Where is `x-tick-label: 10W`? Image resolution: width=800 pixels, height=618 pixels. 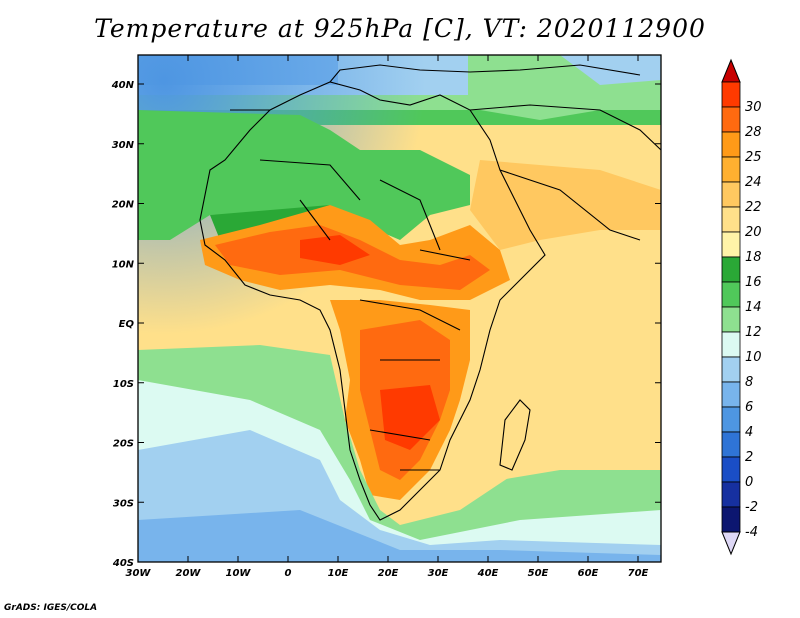 x-tick-label: 10W is located at coordinates (239, 573).